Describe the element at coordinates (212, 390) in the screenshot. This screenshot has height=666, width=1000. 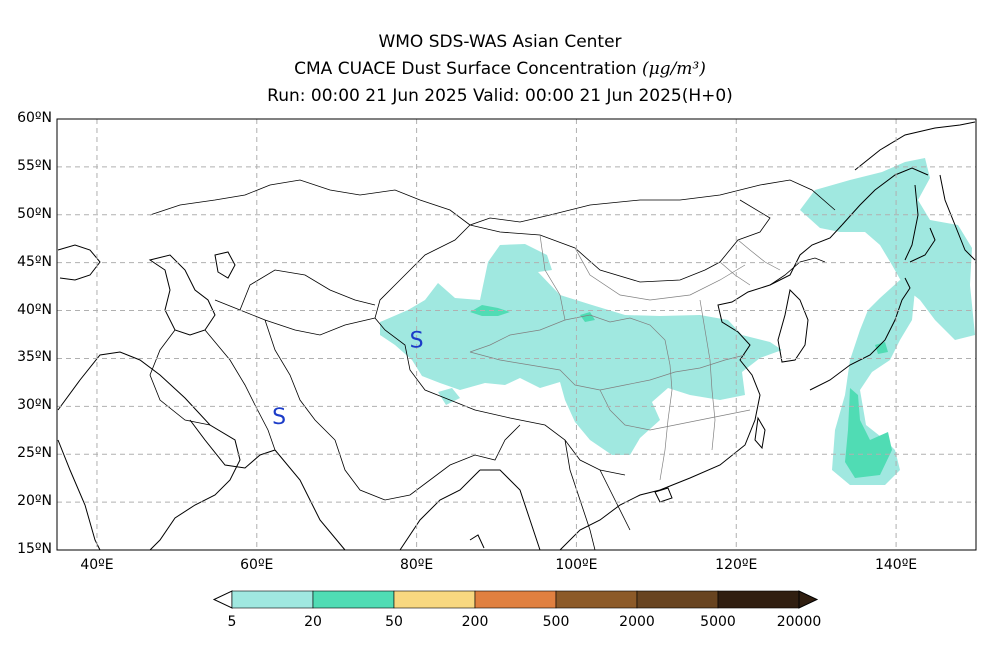
I see `border-iran-afghan` at that location.